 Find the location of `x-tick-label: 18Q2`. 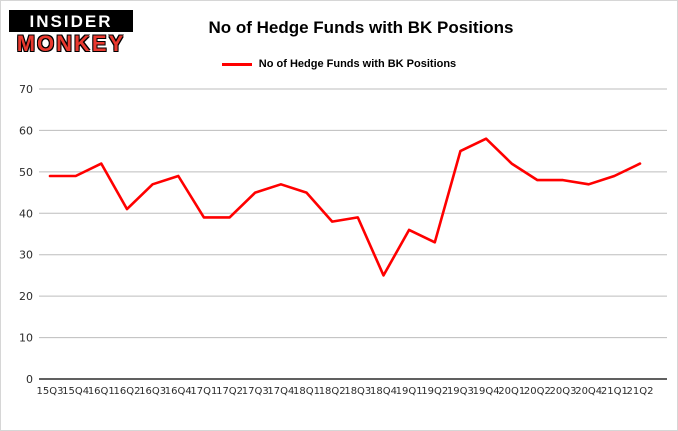

x-tick-label: 18Q2 is located at coordinates (332, 391).